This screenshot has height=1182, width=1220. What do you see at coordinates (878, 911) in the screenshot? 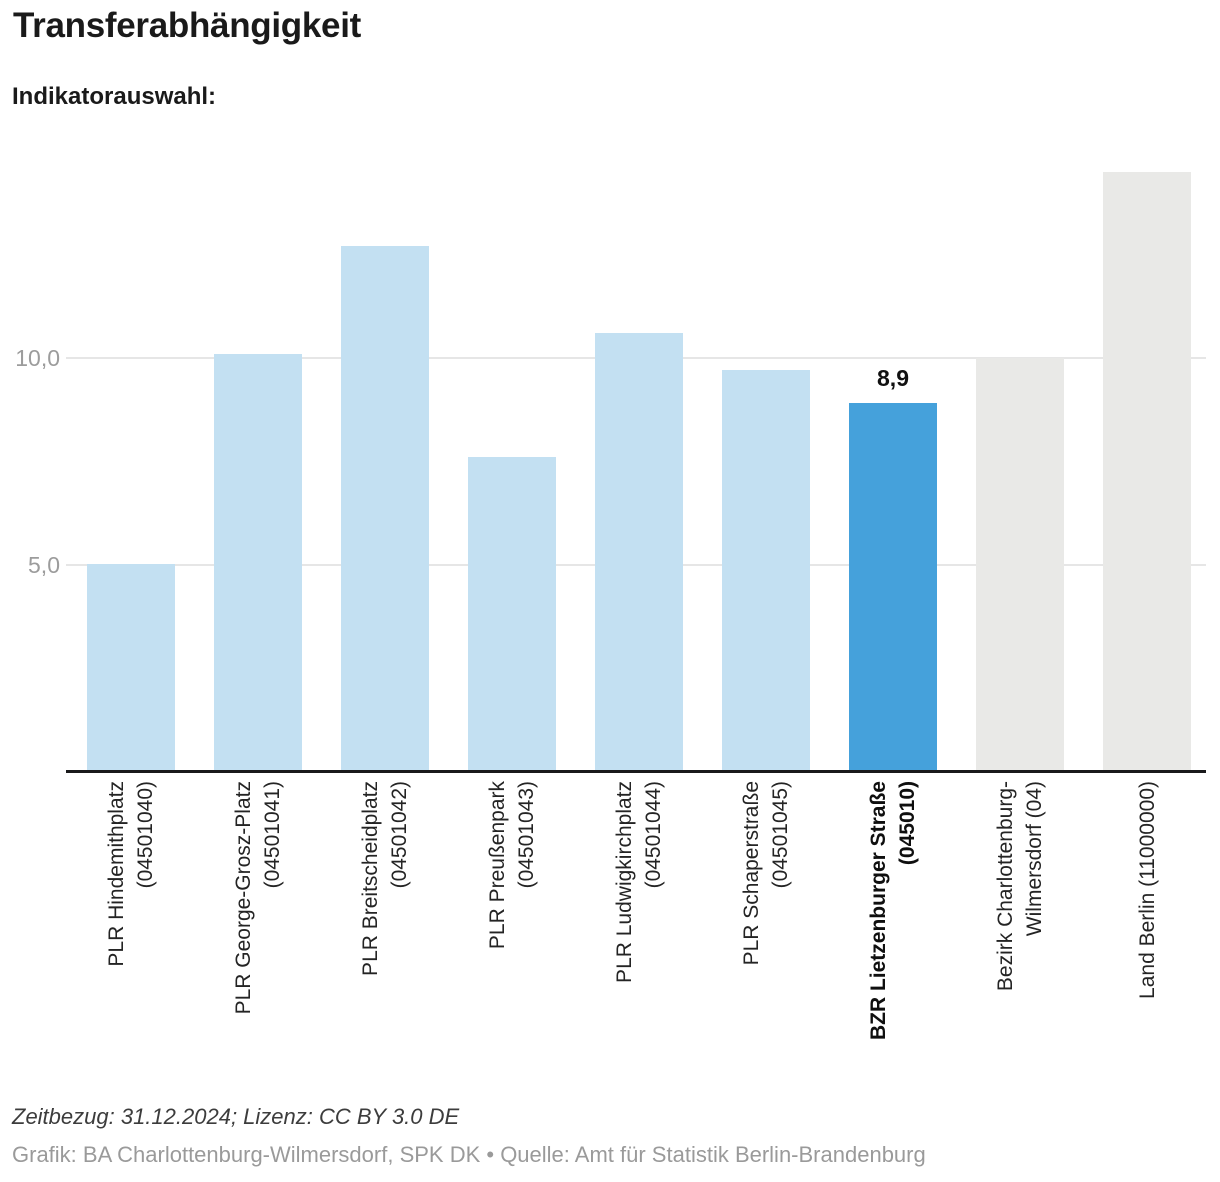
I see `x-axis-label-line: BZR Lietzenburger Straße` at bounding box center [878, 911].